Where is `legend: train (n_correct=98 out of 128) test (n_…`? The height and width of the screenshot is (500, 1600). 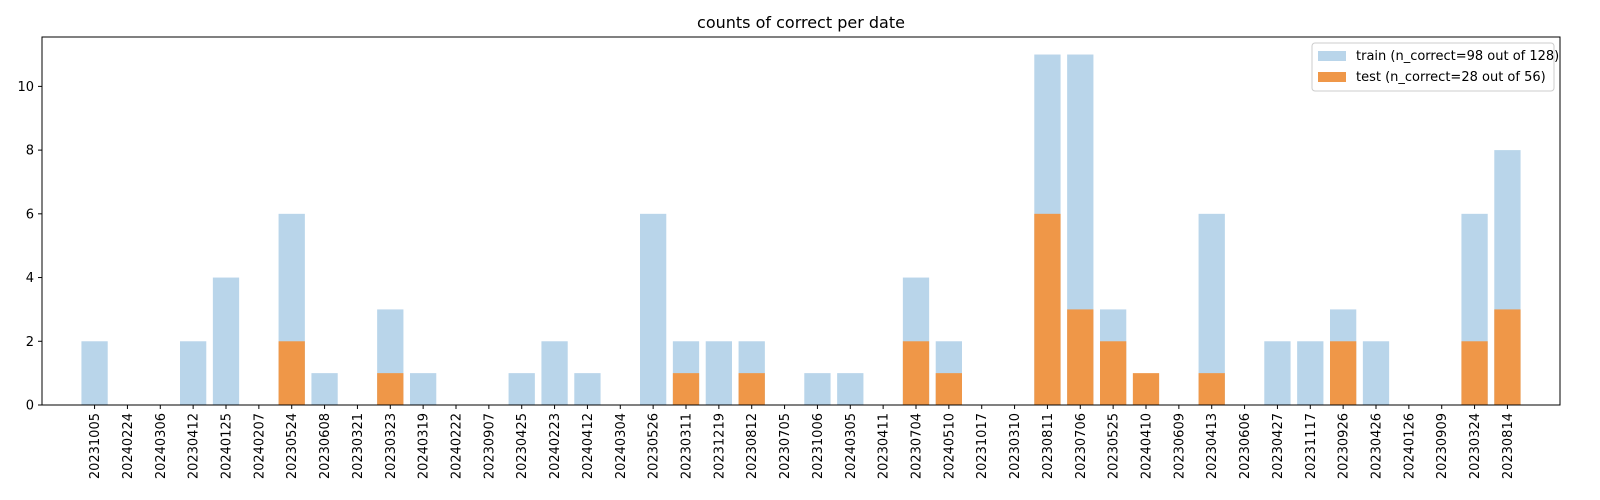 legend: train (n_correct=98 out of 128) test (n_… is located at coordinates (1435, 67).